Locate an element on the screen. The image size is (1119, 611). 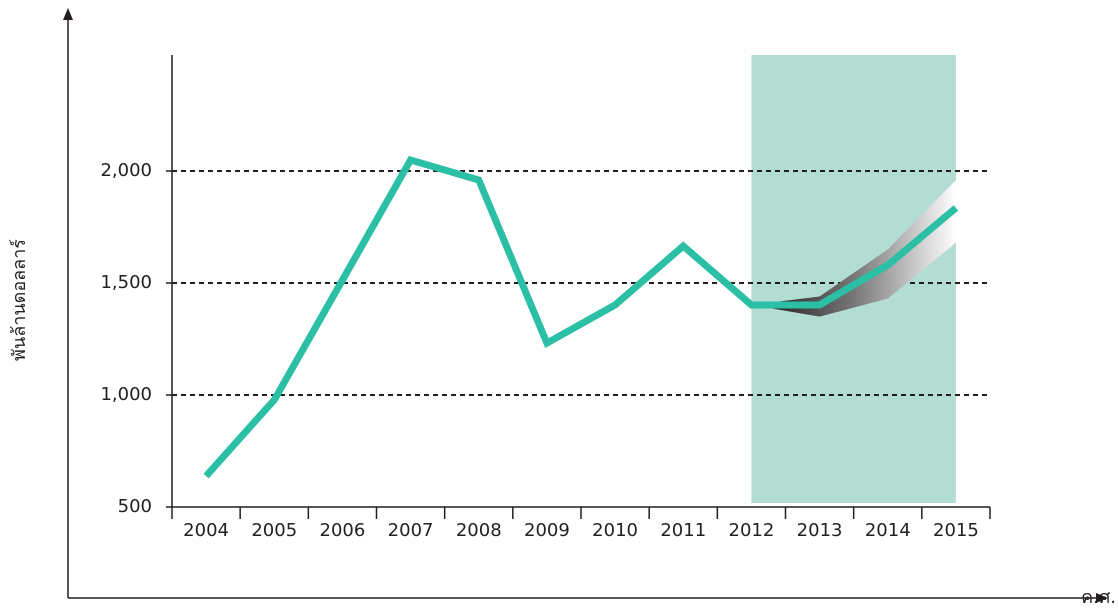
y-tick-label: 2,000 is located at coordinates (126, 170).